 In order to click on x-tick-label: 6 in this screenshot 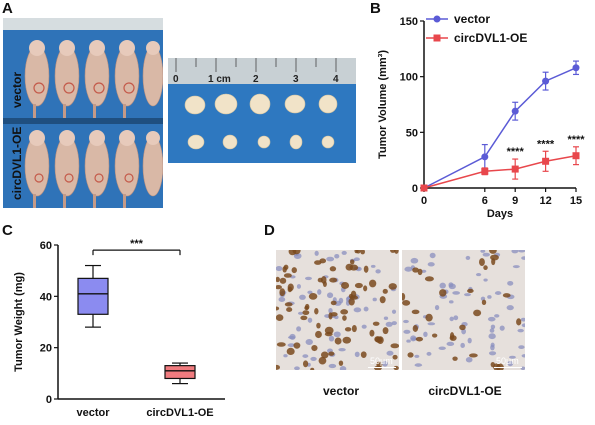, I will do `click(485, 201)`.